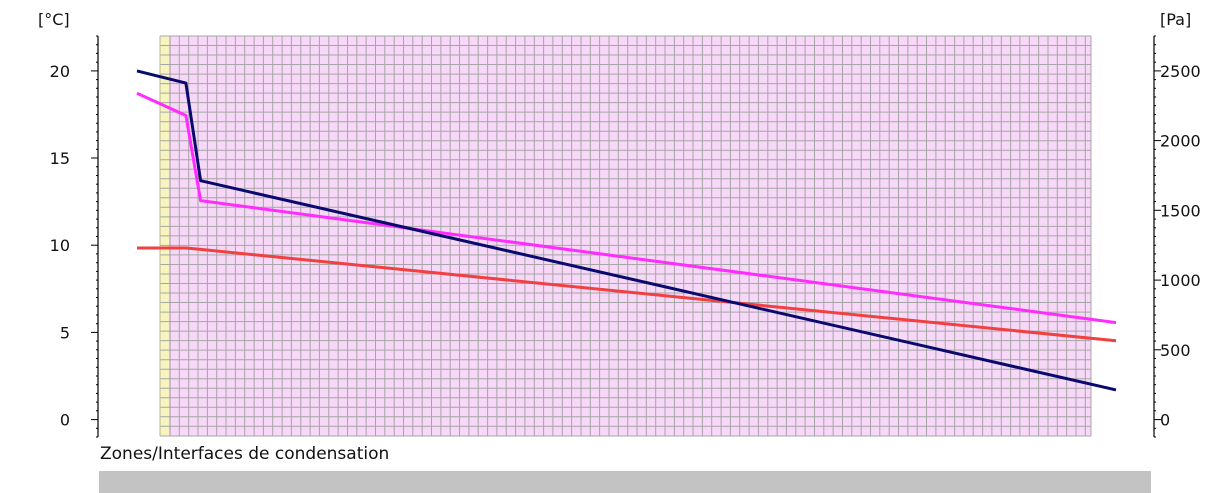  Describe the element at coordinates (60, 245) in the screenshot. I see `left-tick-label: 10` at that location.